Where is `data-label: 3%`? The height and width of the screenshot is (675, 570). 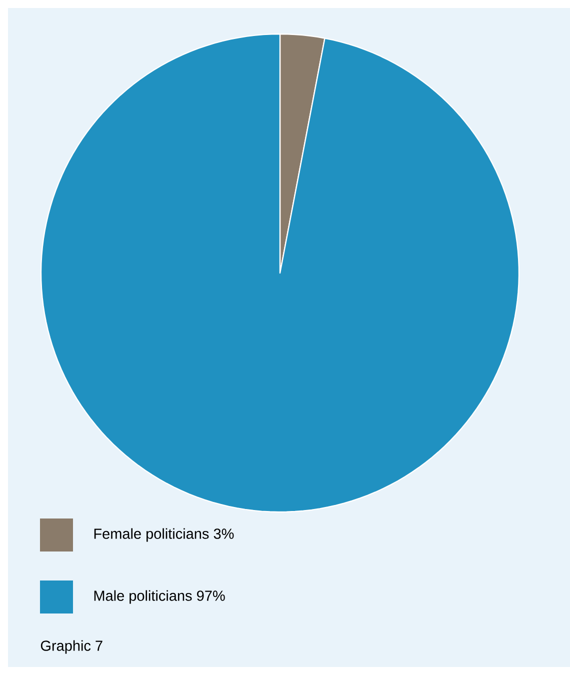 data-label: 3% is located at coordinates (224, 533).